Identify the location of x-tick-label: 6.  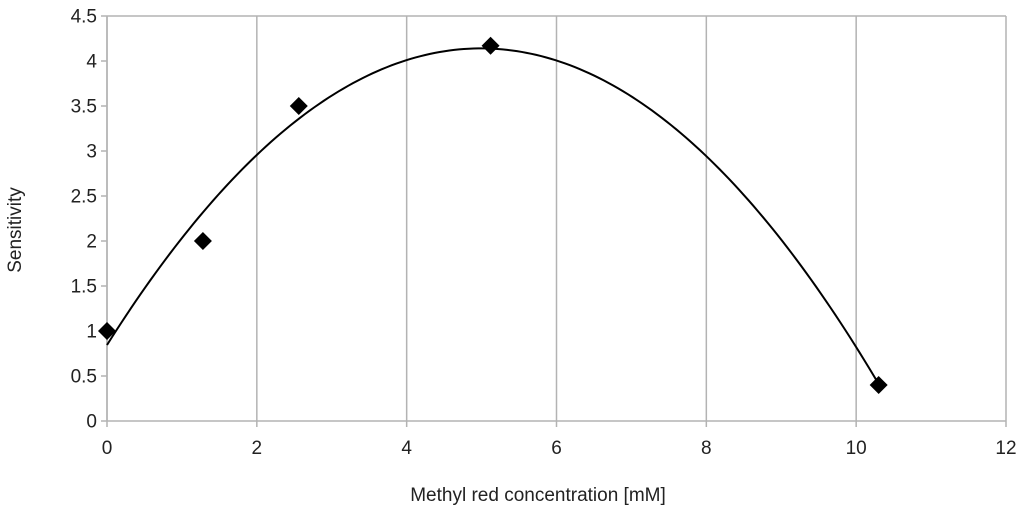
(556, 448).